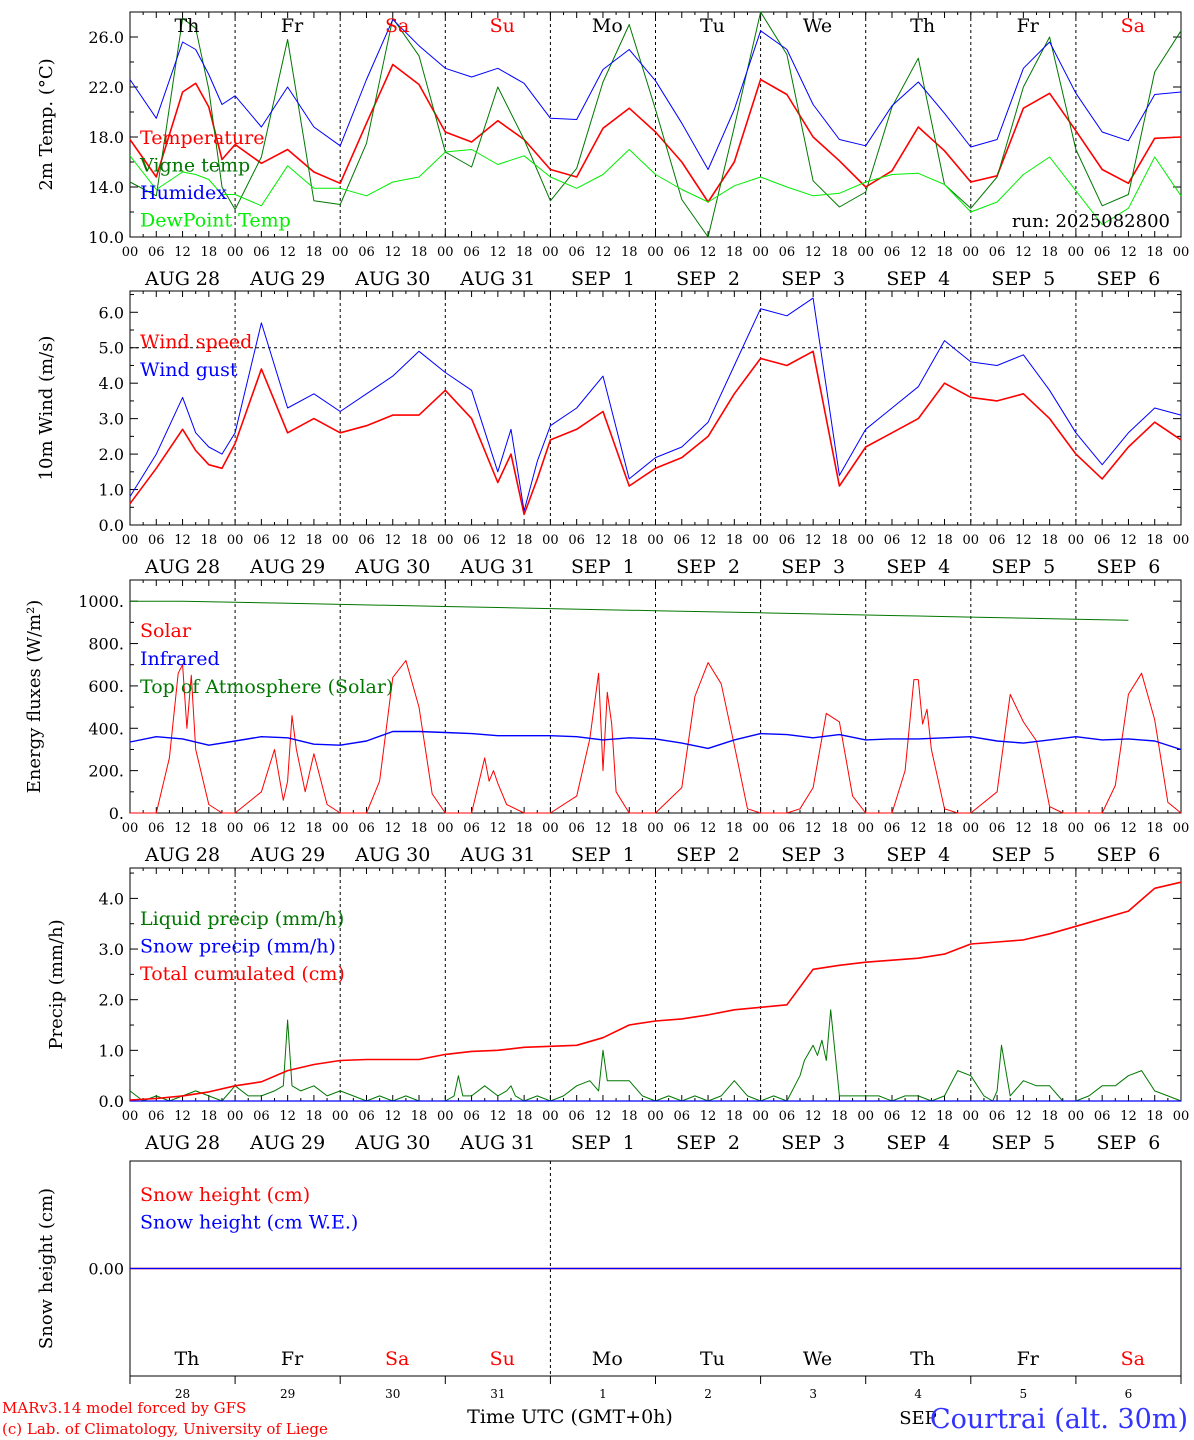  What do you see at coordinates (106, 1269) in the screenshot?
I see `y-tick-label: 0.00` at bounding box center [106, 1269].